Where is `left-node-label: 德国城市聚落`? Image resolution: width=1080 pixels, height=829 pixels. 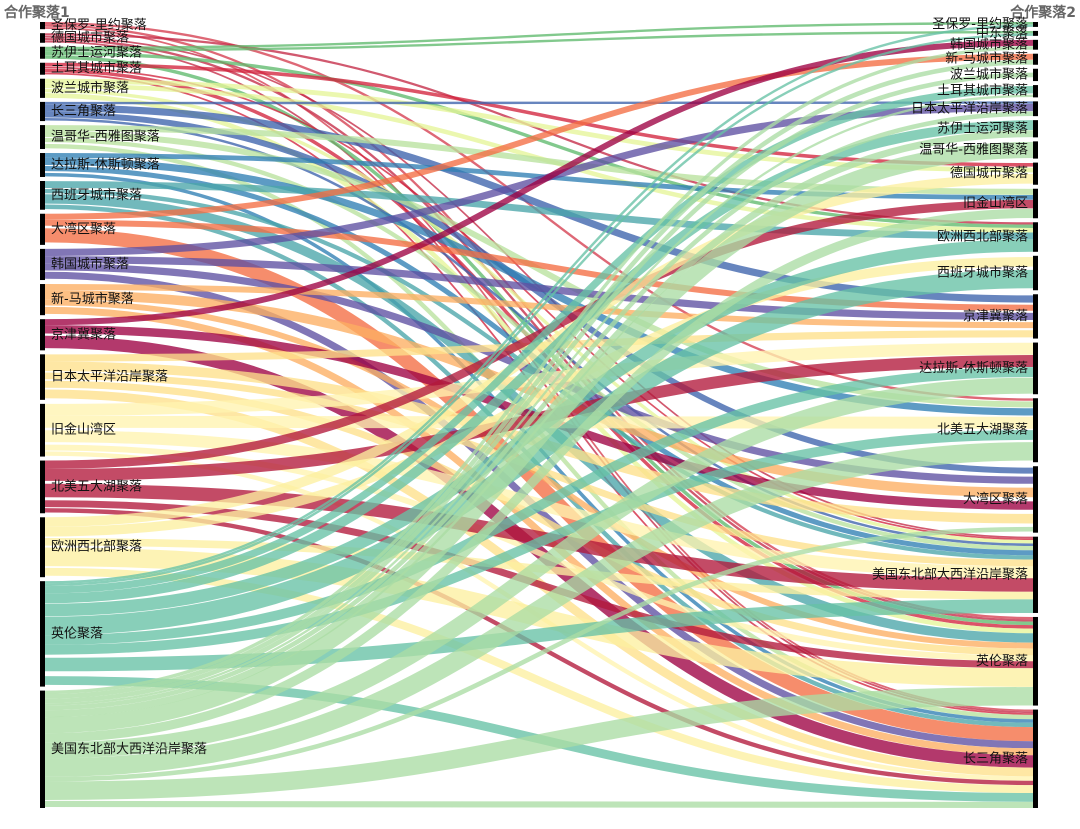 left-node-label: 德国城市聚落 is located at coordinates (90, 37).